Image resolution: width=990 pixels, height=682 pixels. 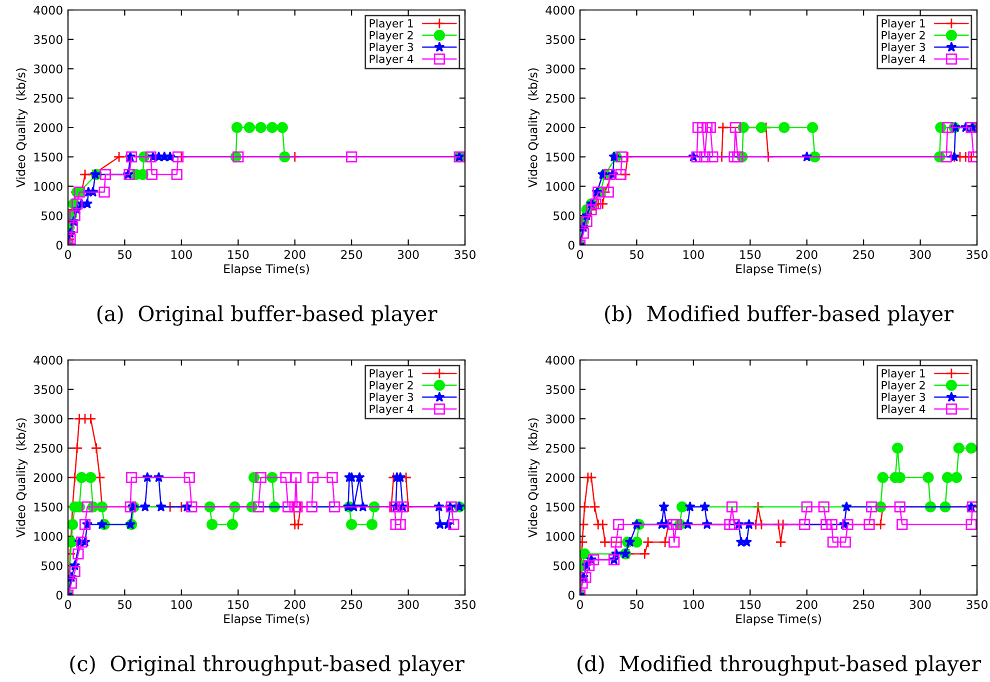 What do you see at coordinates (779, 315) in the screenshot?
I see `text: (b) Modified buffer-based player` at bounding box center [779, 315].